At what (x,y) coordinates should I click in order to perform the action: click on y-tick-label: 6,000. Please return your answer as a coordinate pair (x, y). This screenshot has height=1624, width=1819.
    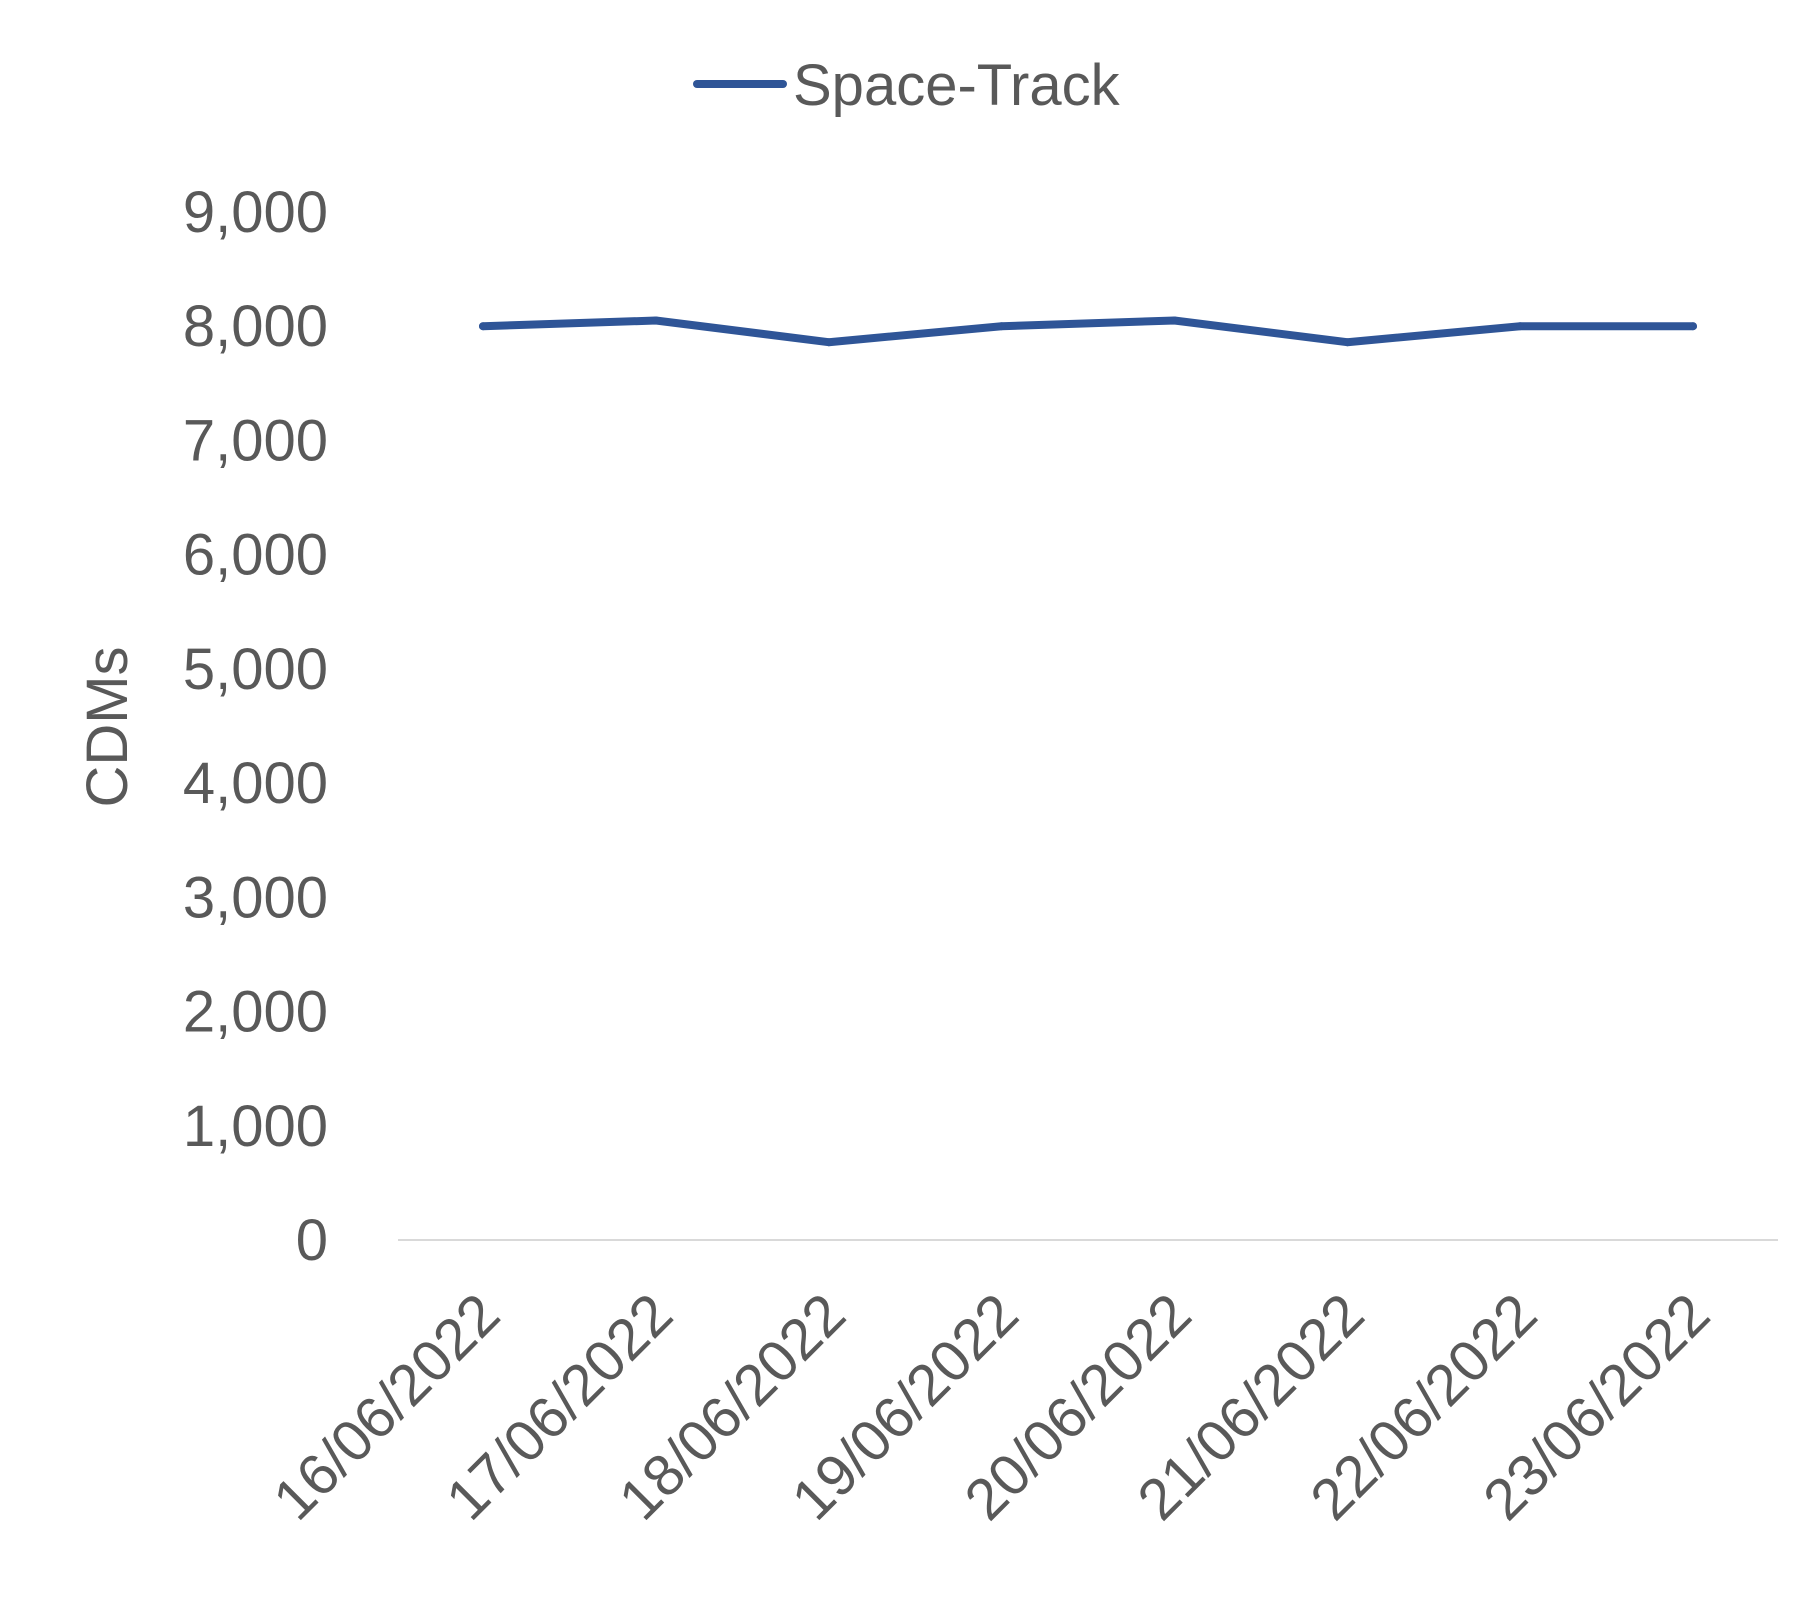
    Looking at the image, I should click on (255, 555).